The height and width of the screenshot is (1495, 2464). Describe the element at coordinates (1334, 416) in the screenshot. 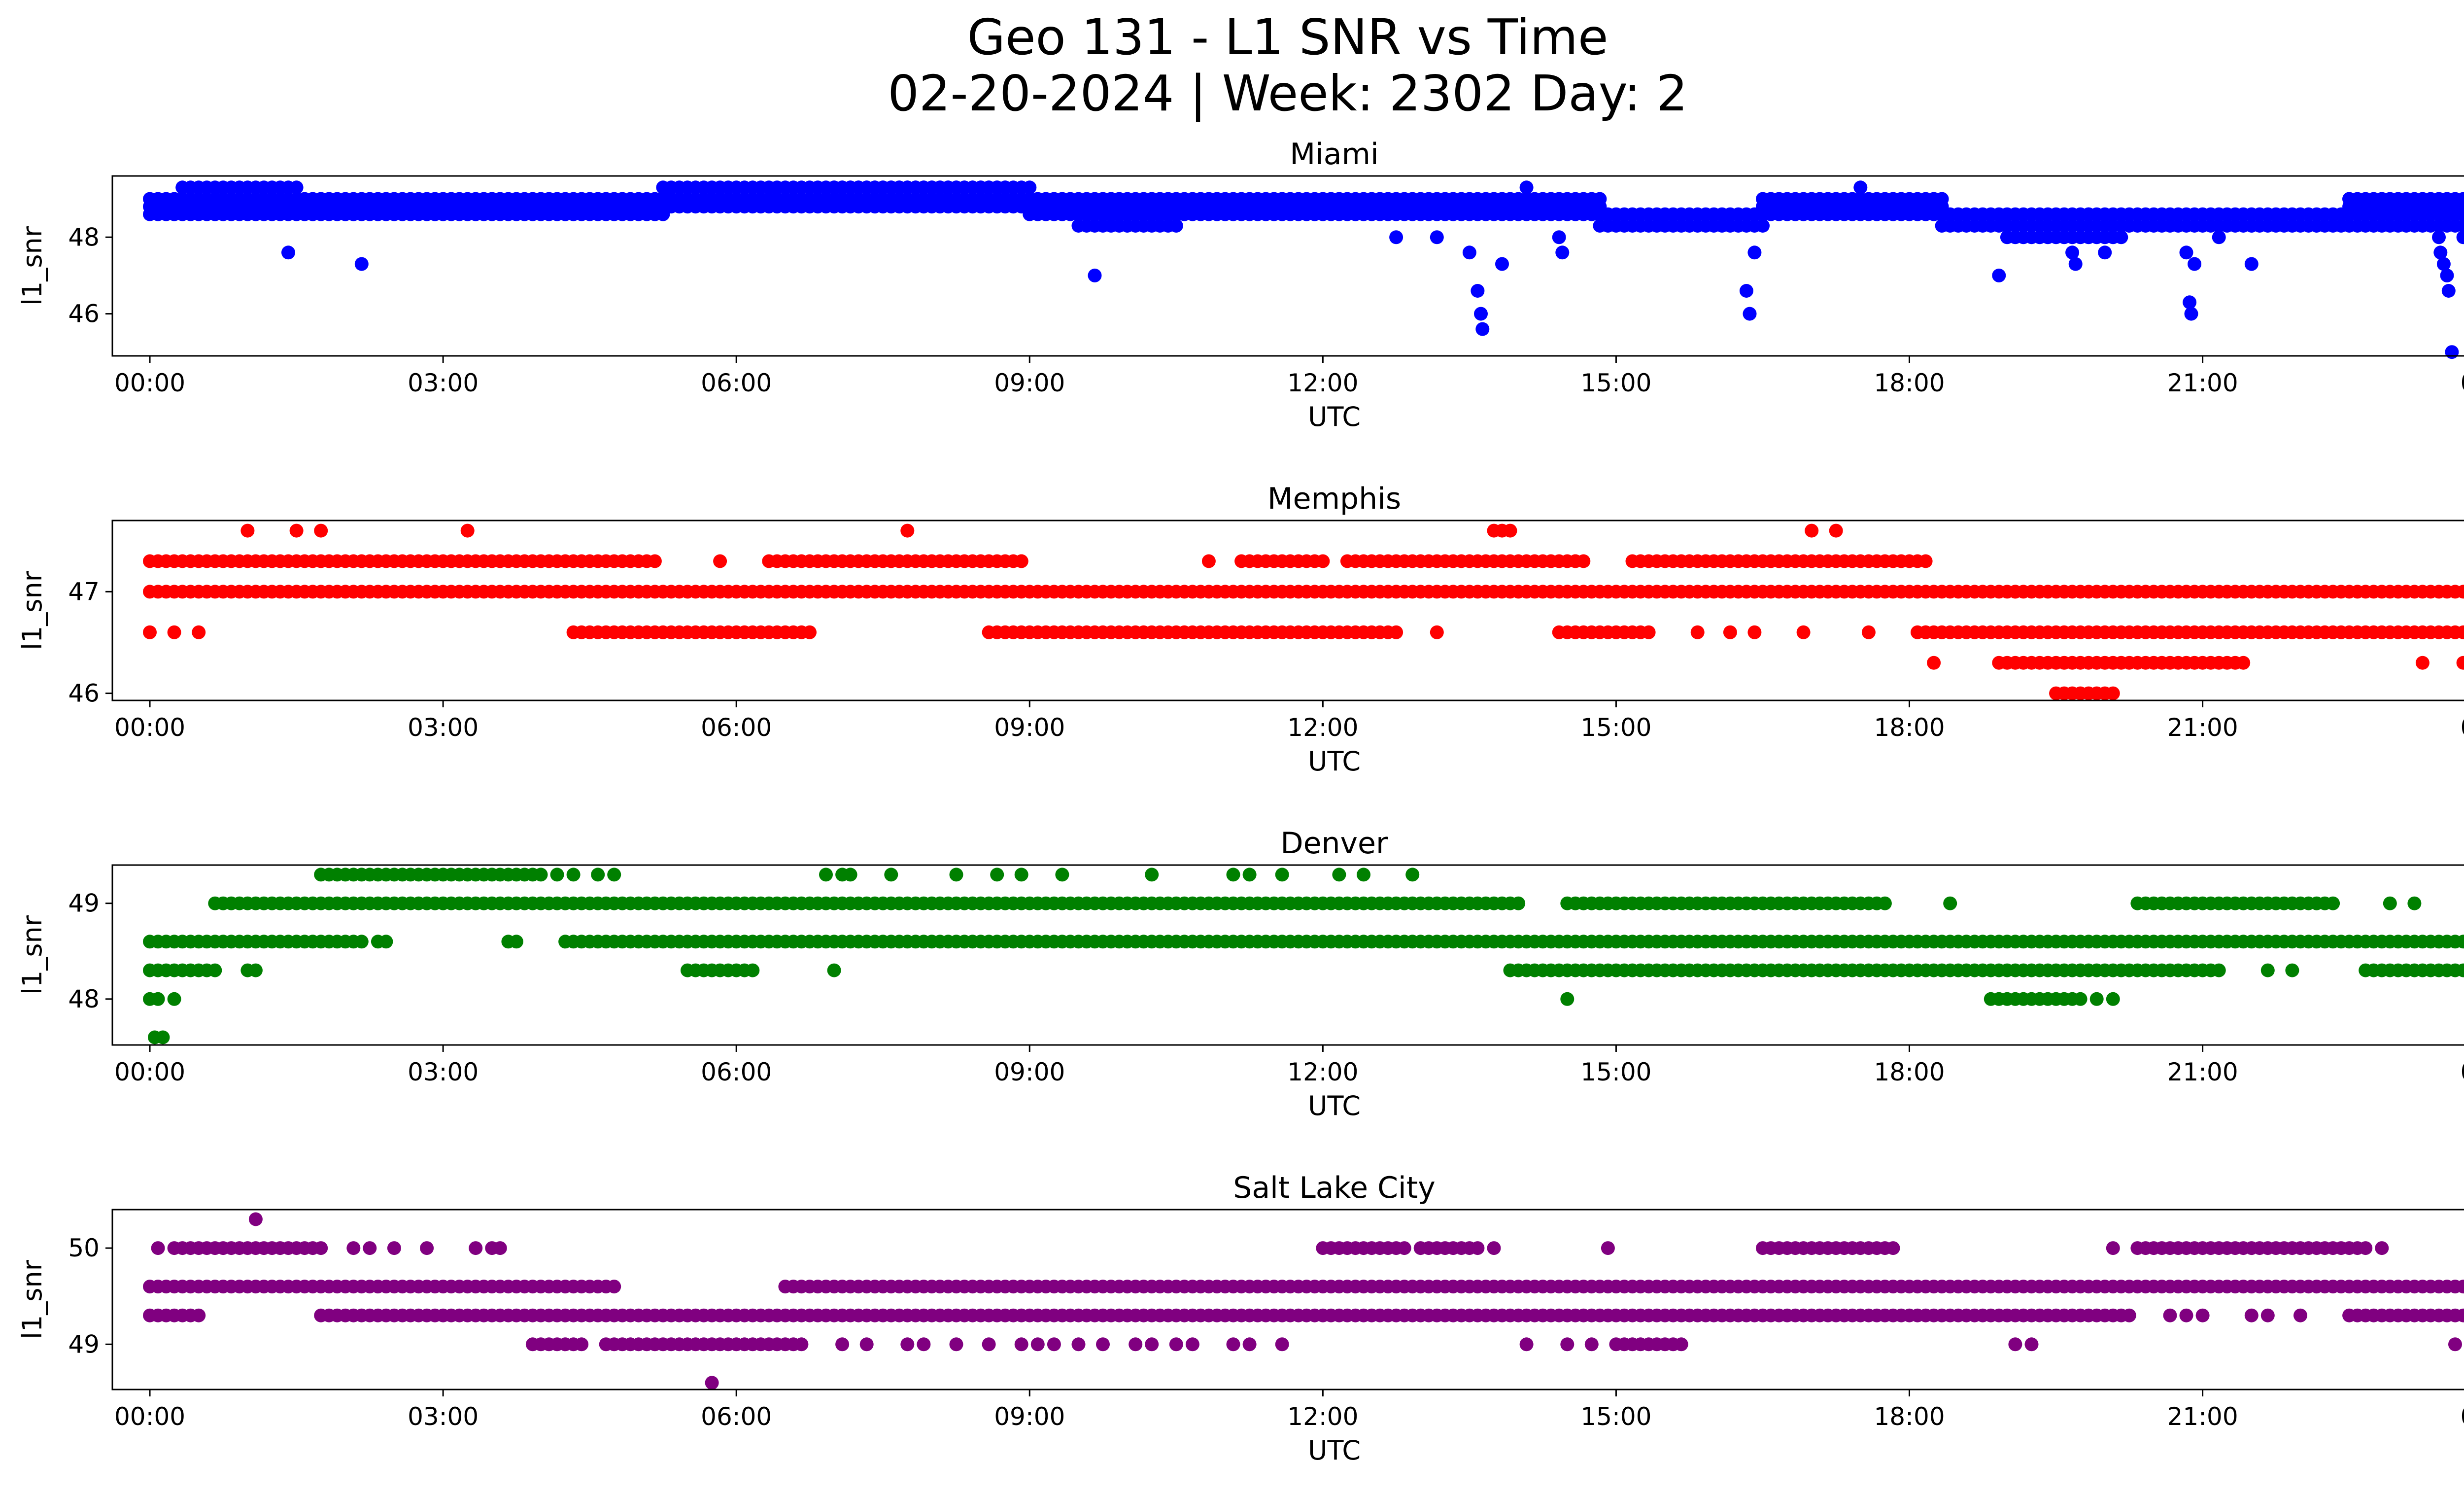

I see `x-axis-label: UTC` at that location.